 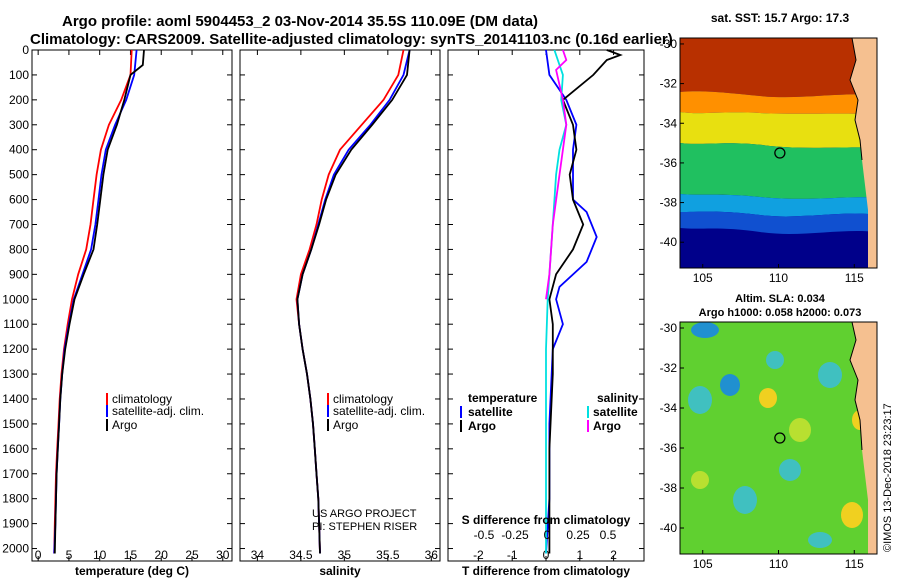 I want to click on y-tick-label: 1000, so click(x=15, y=299).